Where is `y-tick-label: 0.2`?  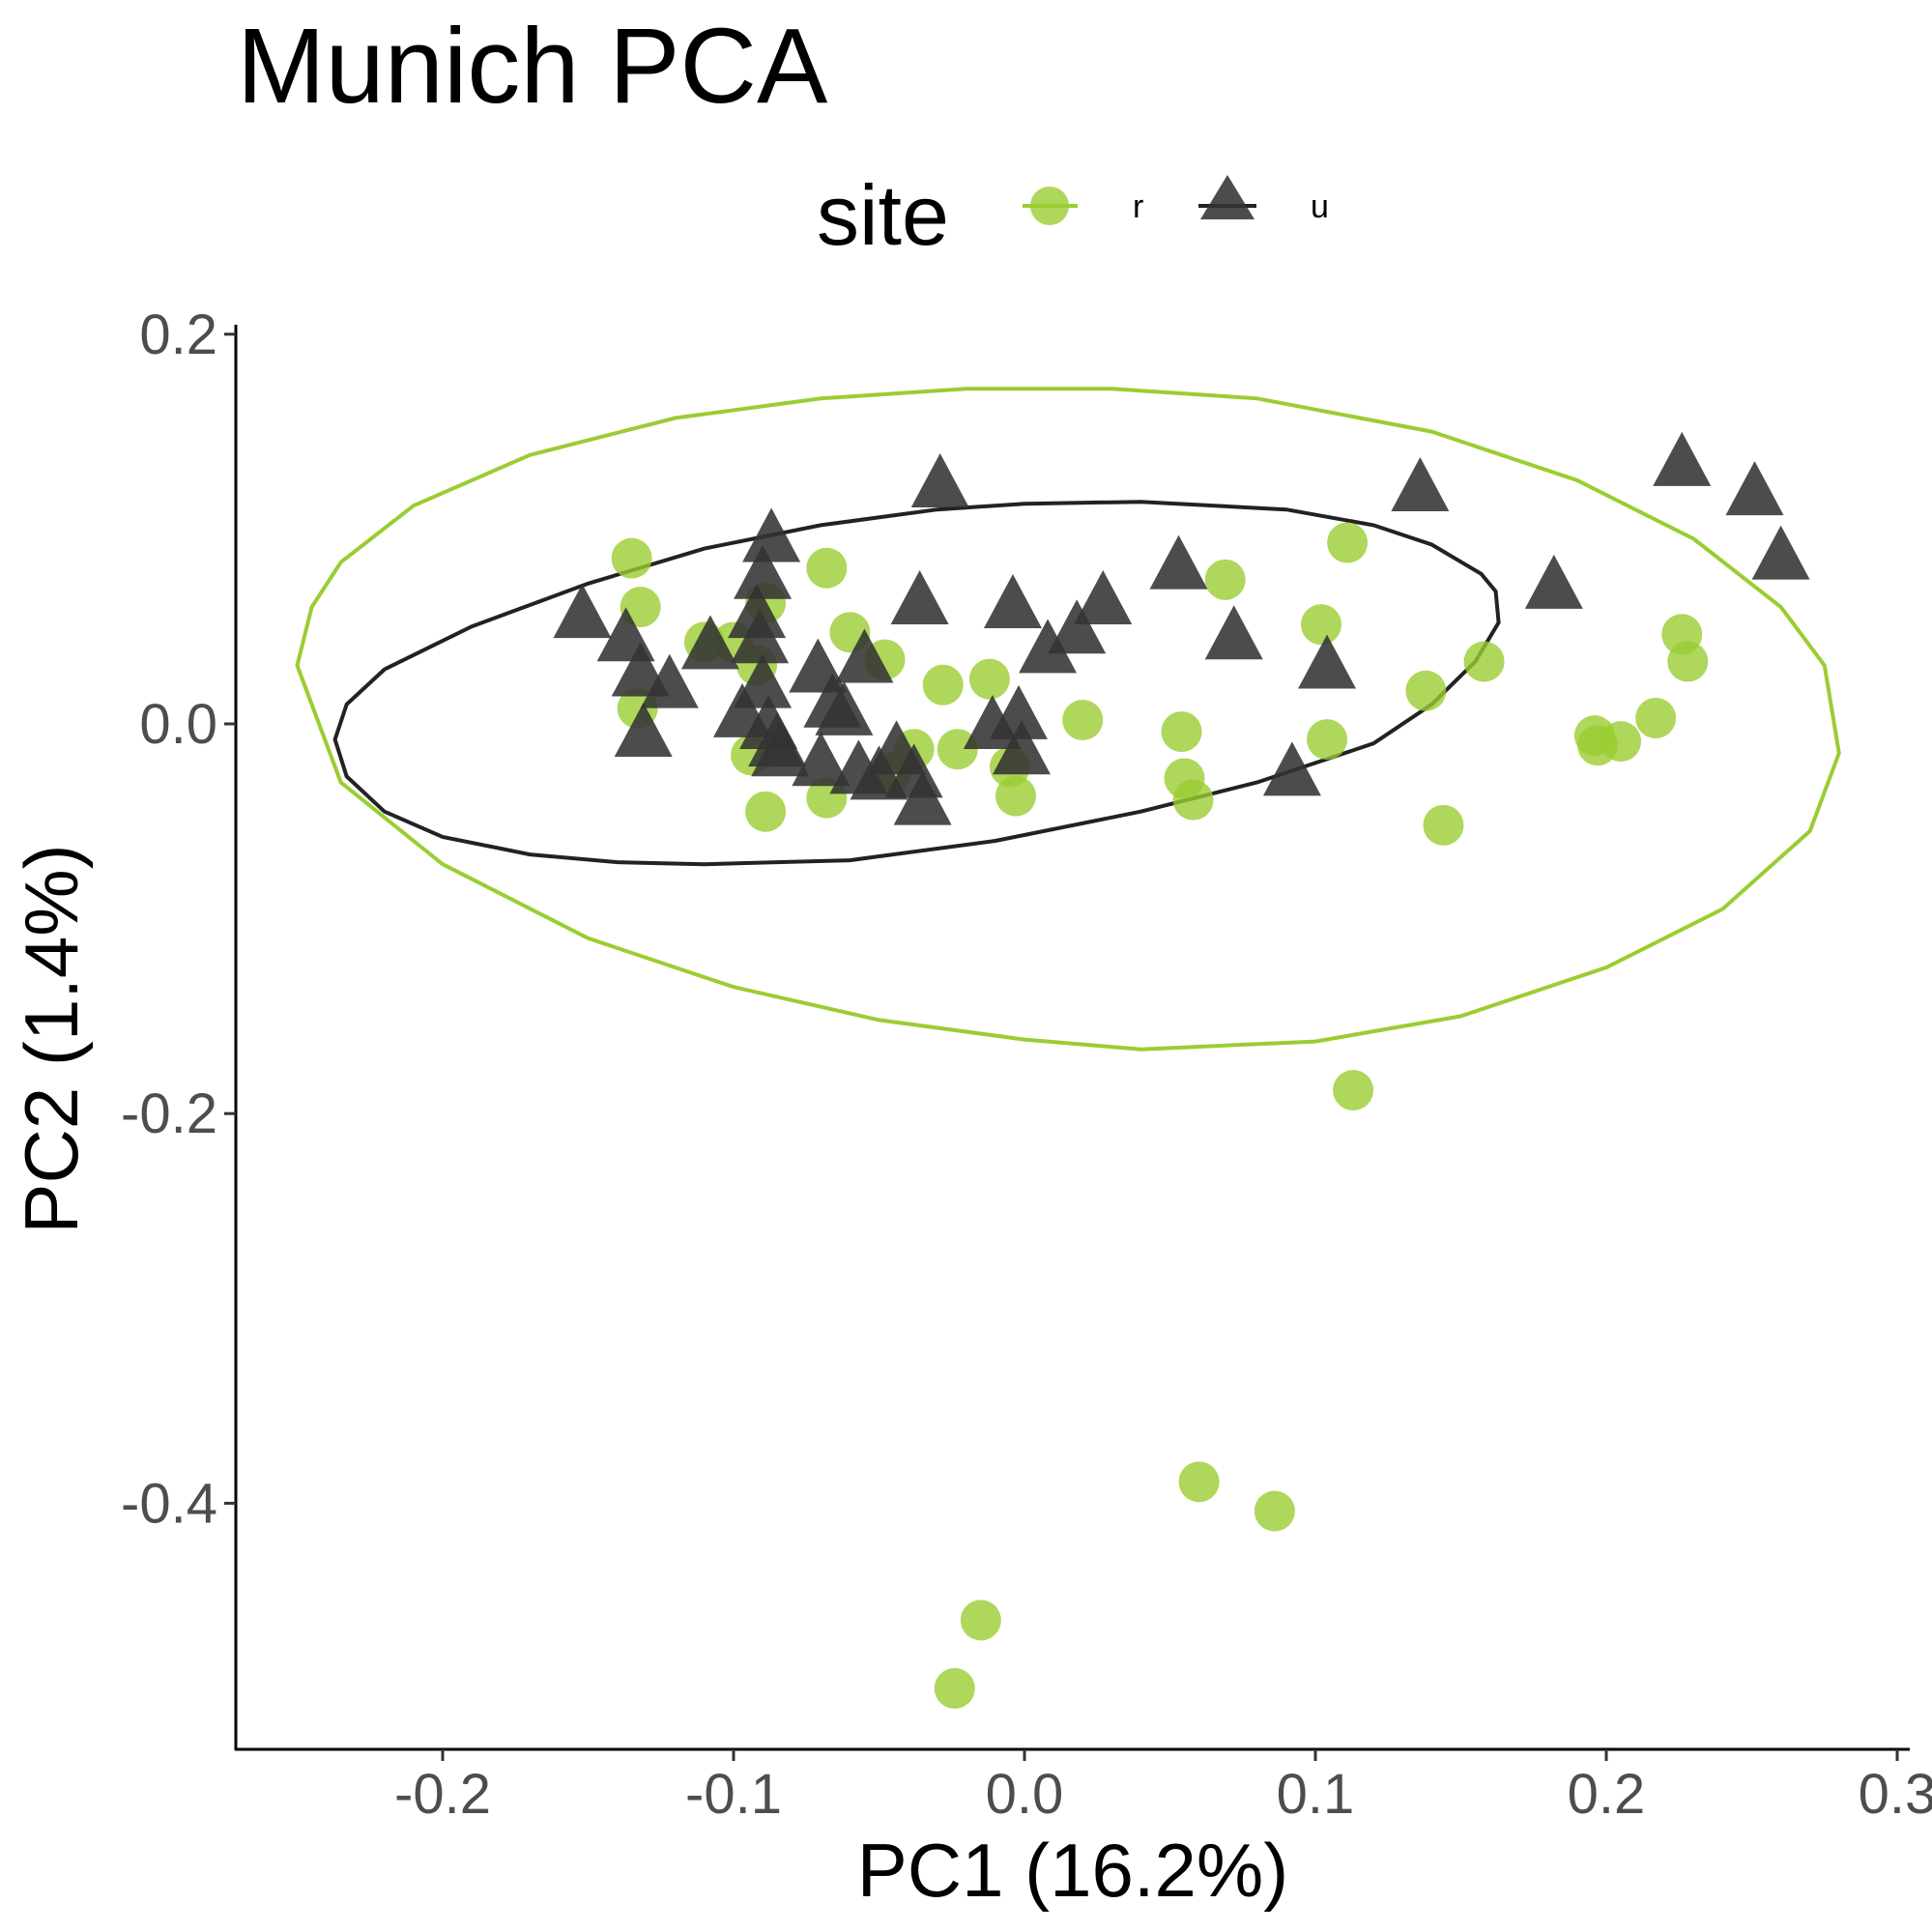 y-tick-label: 0.2 is located at coordinates (178, 334).